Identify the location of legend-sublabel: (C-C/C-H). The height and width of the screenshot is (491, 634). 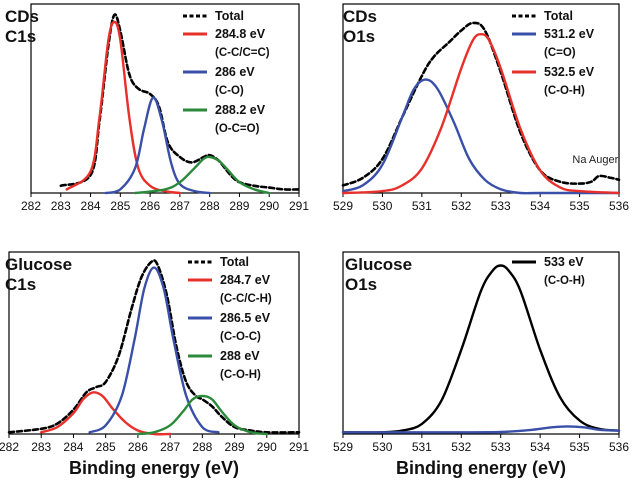
(246, 299).